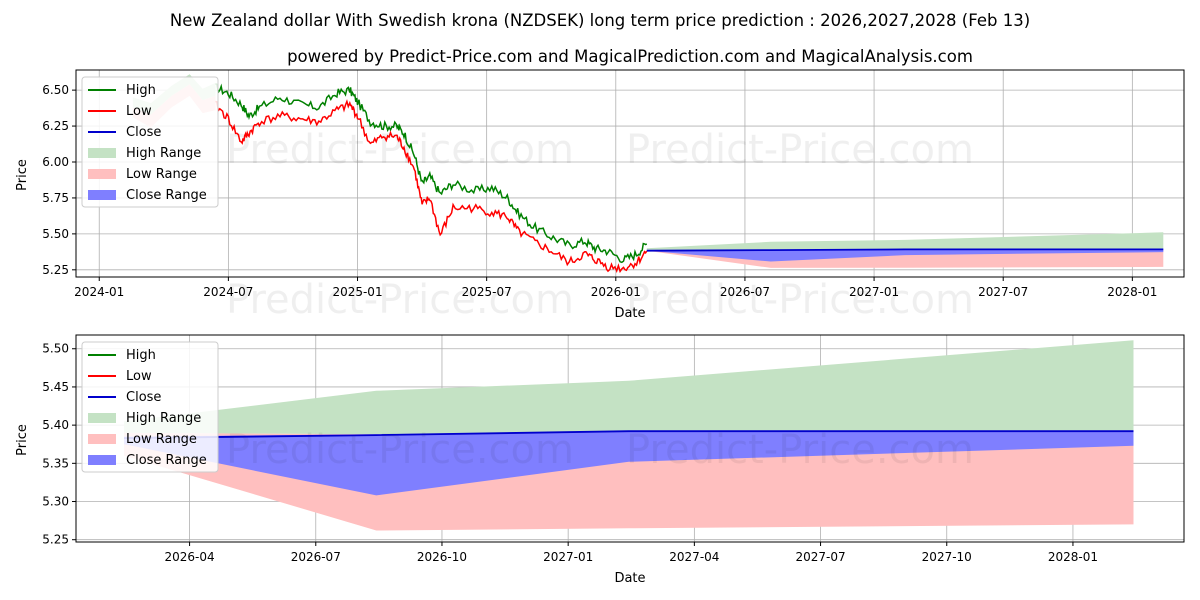 The width and height of the screenshot is (1200, 600). I want to click on 0-x-tick-label: 2028-01, so click(1132, 292).